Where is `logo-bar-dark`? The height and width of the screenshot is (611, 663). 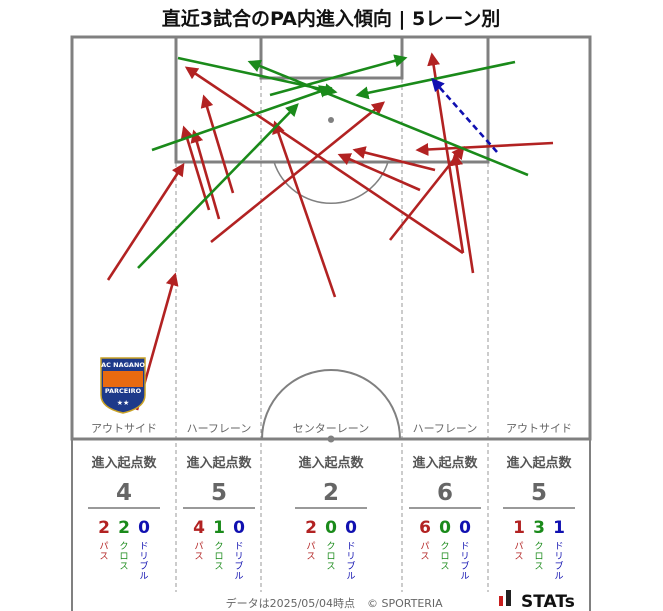 logo-bar-dark is located at coordinates (508, 598).